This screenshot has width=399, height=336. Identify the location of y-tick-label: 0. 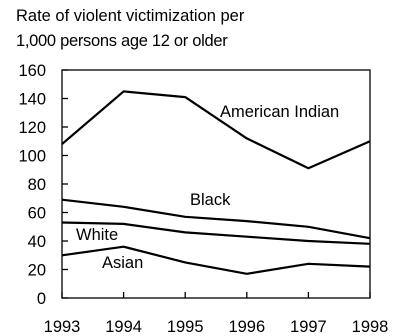
(41, 299).